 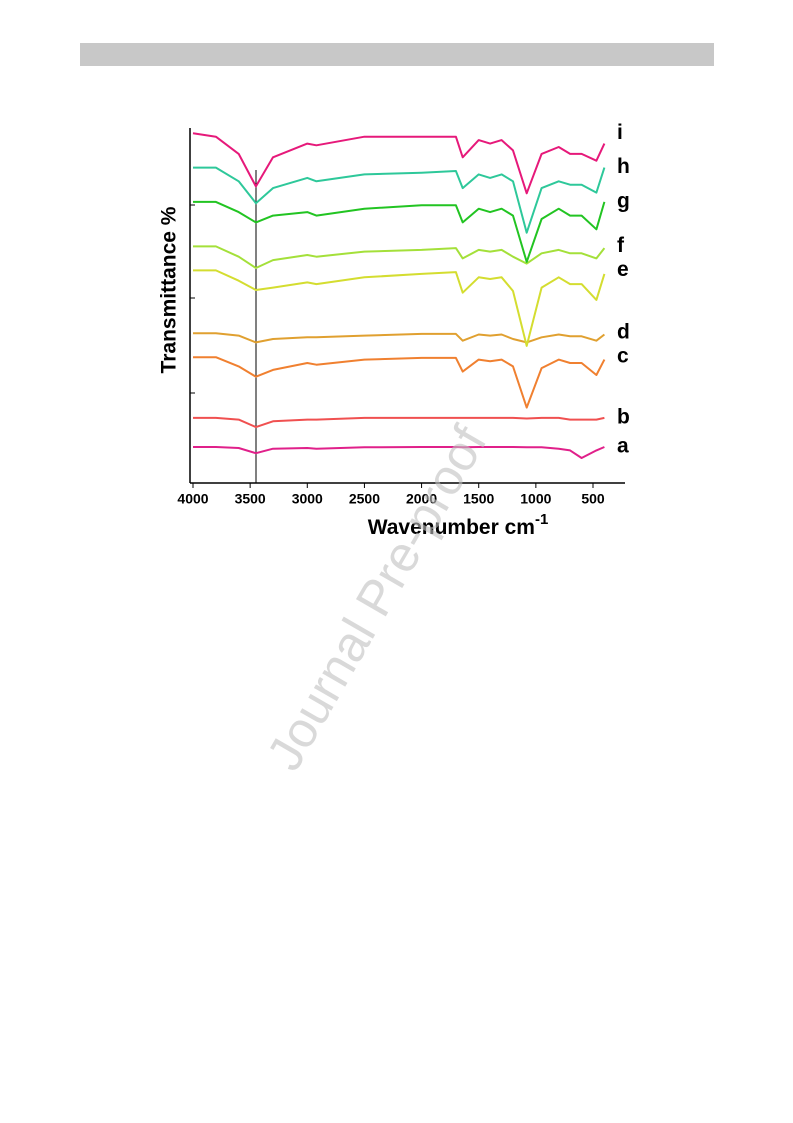 What do you see at coordinates (623, 166) in the screenshot?
I see `series-label: h` at bounding box center [623, 166].